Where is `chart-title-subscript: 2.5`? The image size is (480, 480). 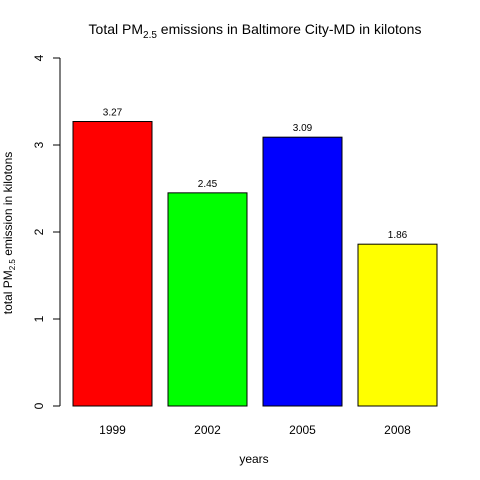 chart-title-subscript: 2.5 is located at coordinates (150, 35).